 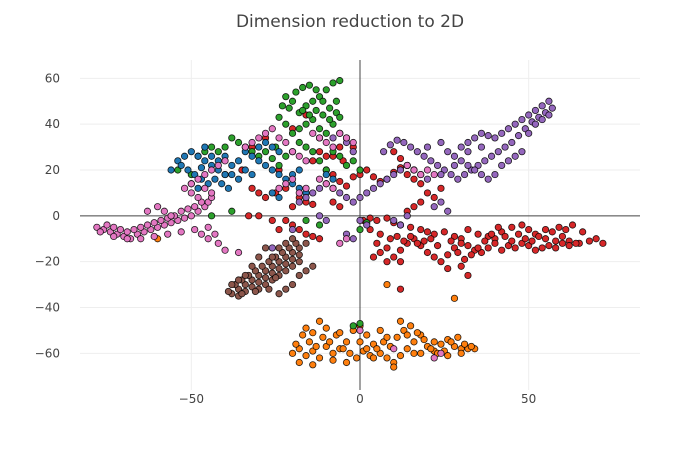 I want to click on y-tick-label: −60, so click(x=47, y=353).